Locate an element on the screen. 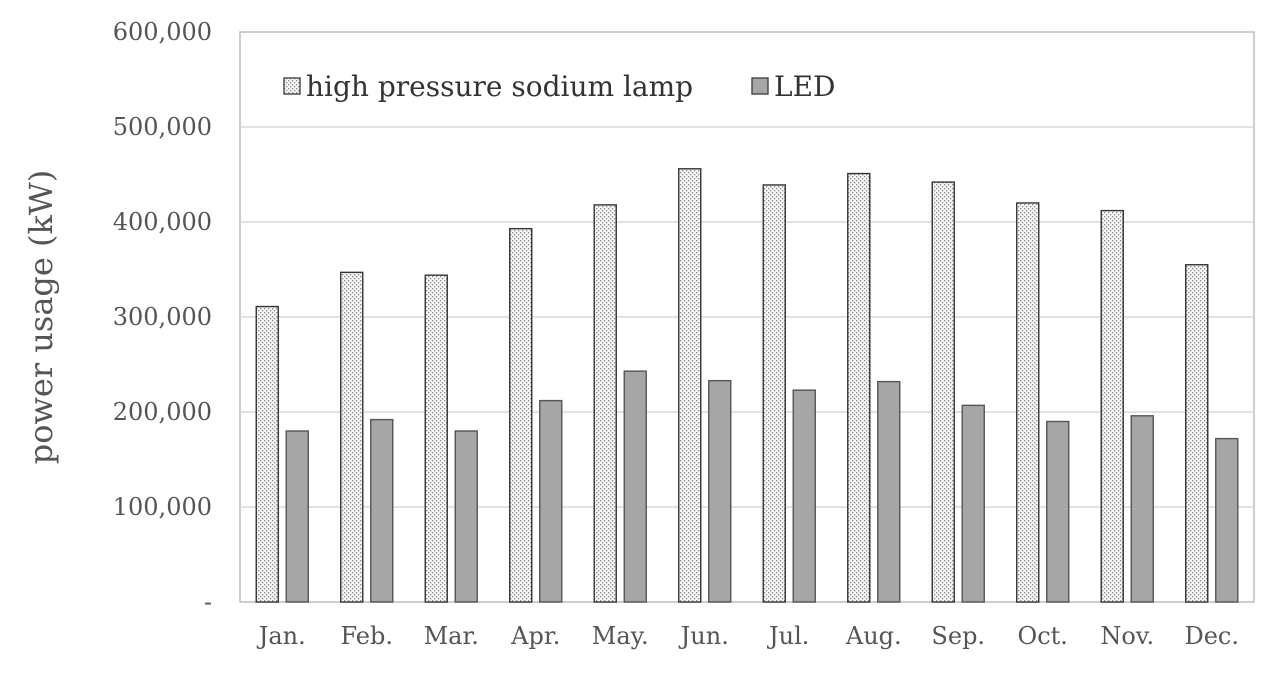 The width and height of the screenshot is (1286, 678). x-tick-label: Jul. is located at coordinates (787, 636).